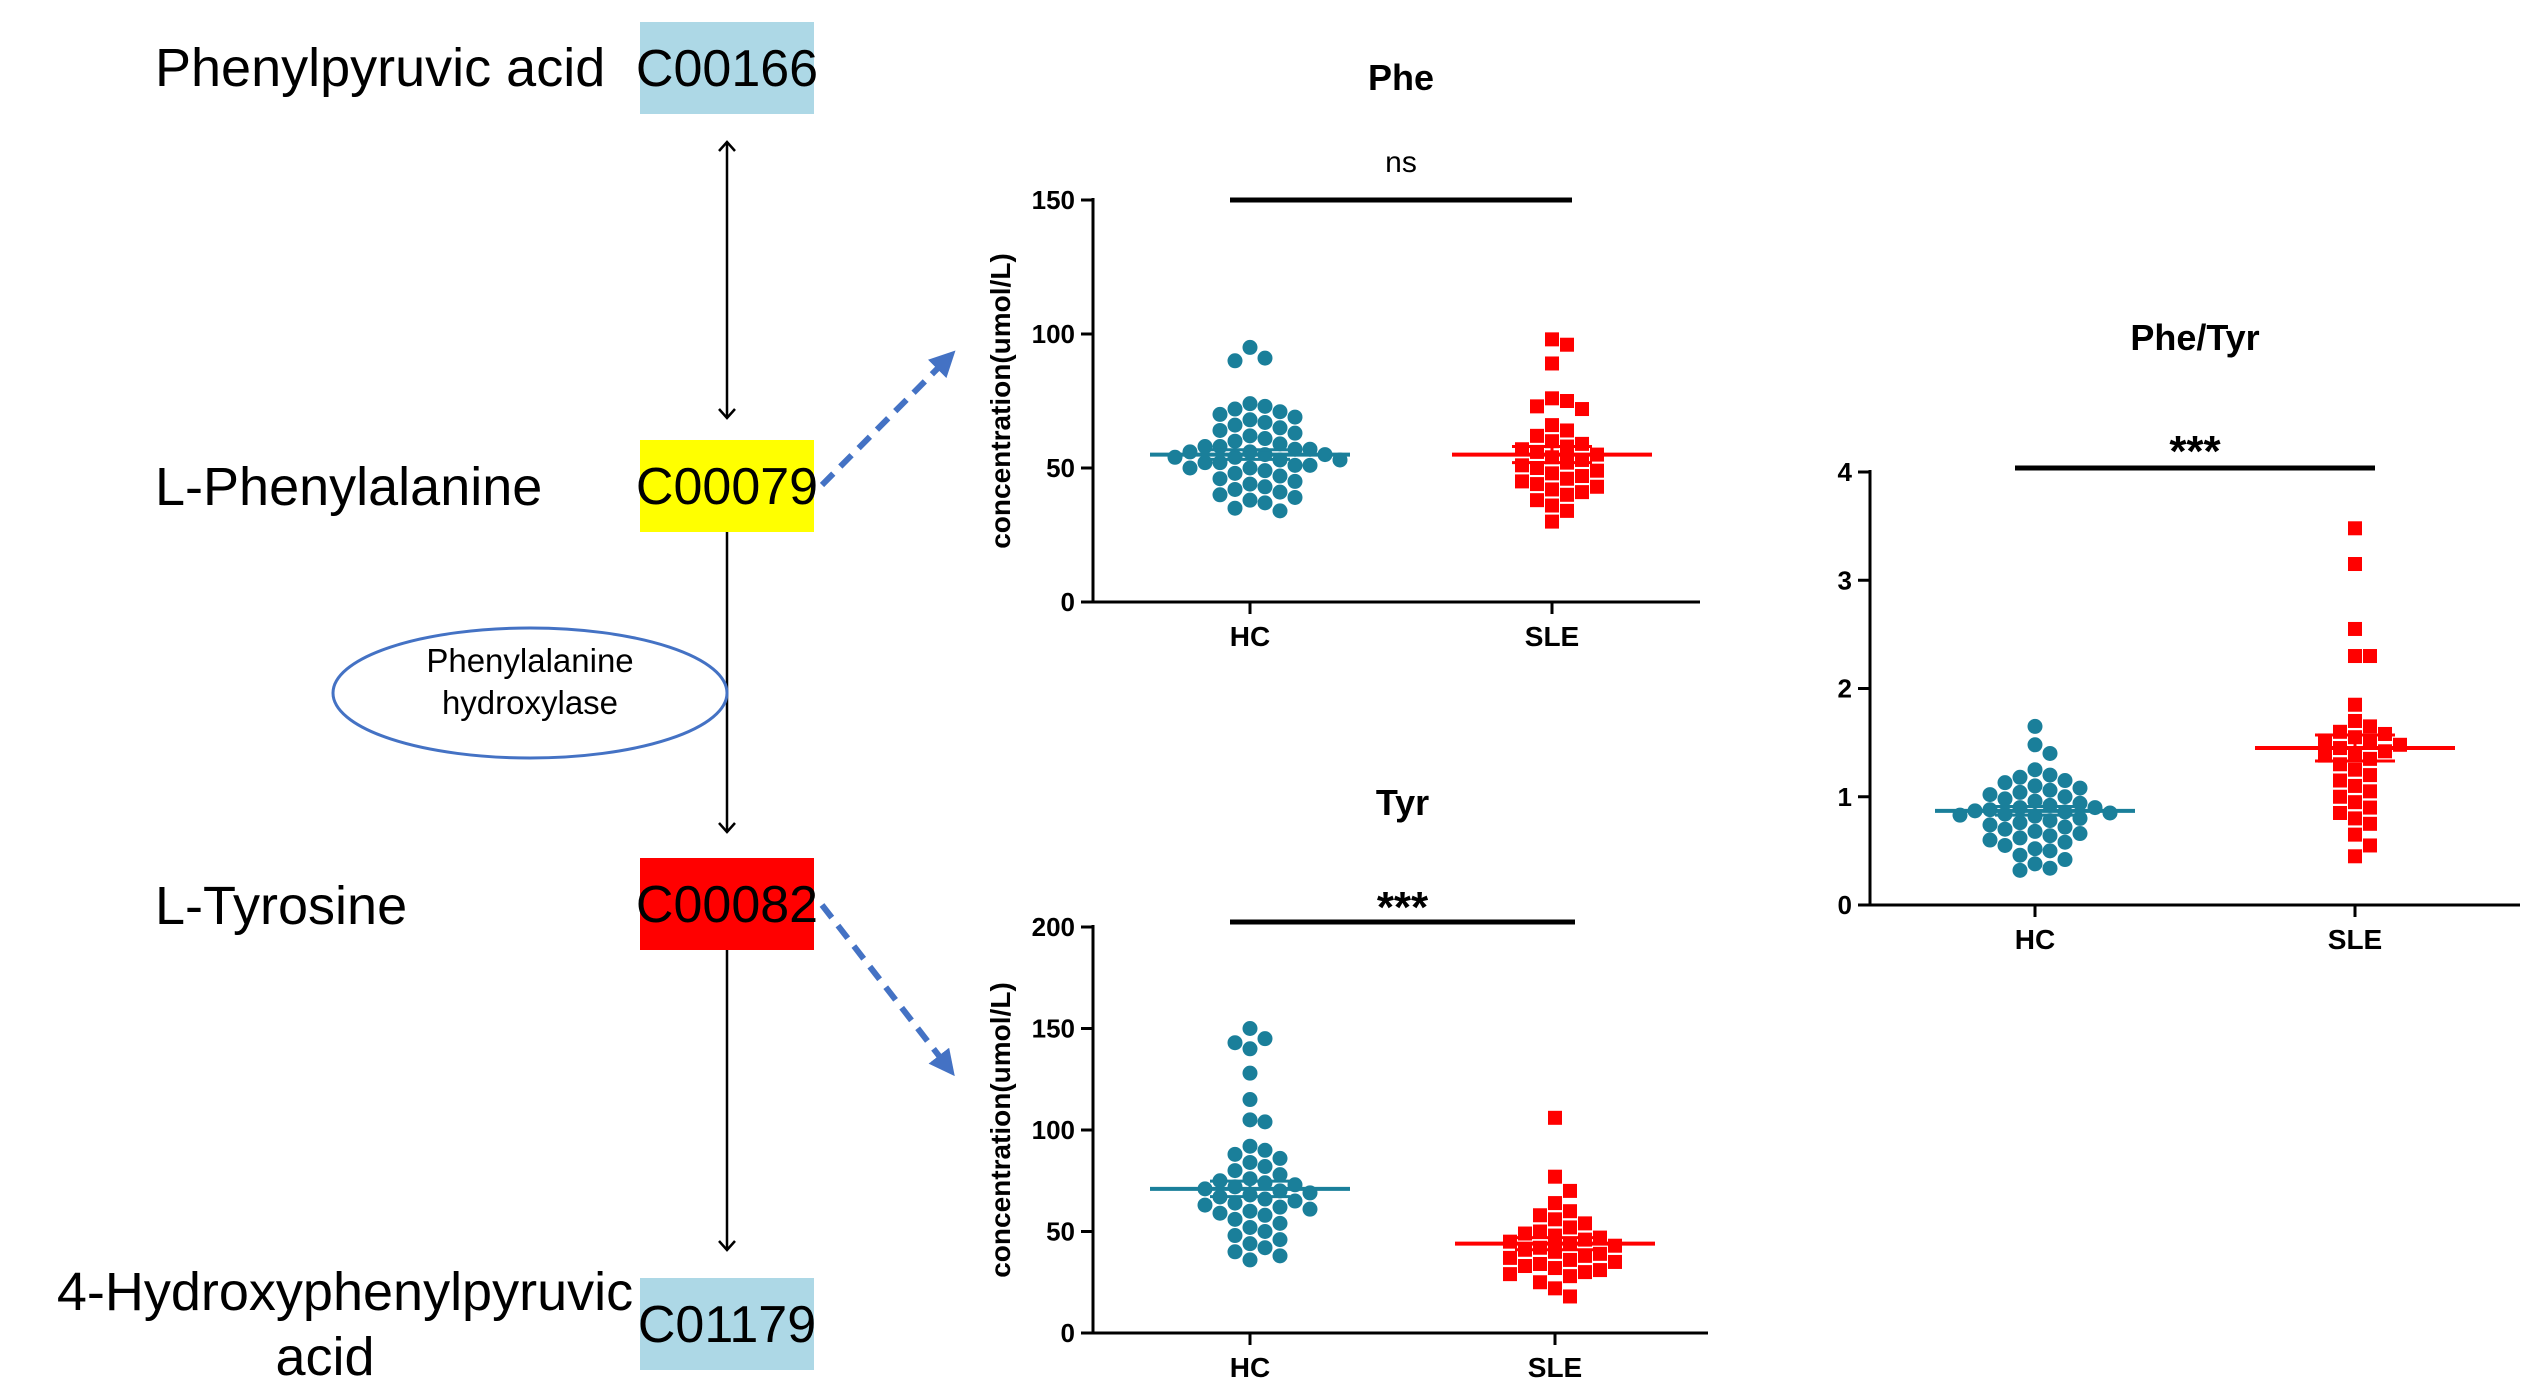 The width and height of the screenshot is (2535, 1395). What do you see at coordinates (2355, 939) in the screenshot?
I see `phetyr-x-tick-label-sle: SLE` at bounding box center [2355, 939].